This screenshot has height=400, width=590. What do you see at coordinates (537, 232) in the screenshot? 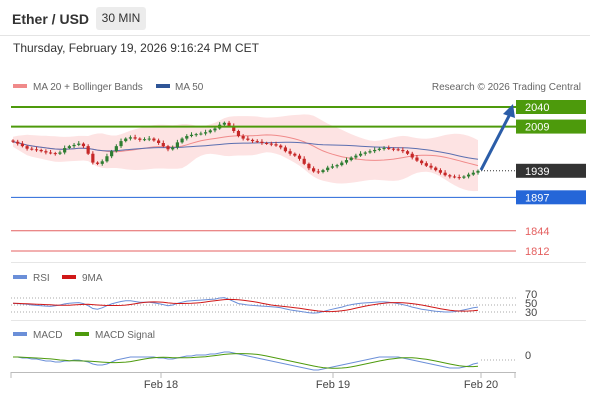
I see `level-label-1844: 1844` at bounding box center [537, 232].